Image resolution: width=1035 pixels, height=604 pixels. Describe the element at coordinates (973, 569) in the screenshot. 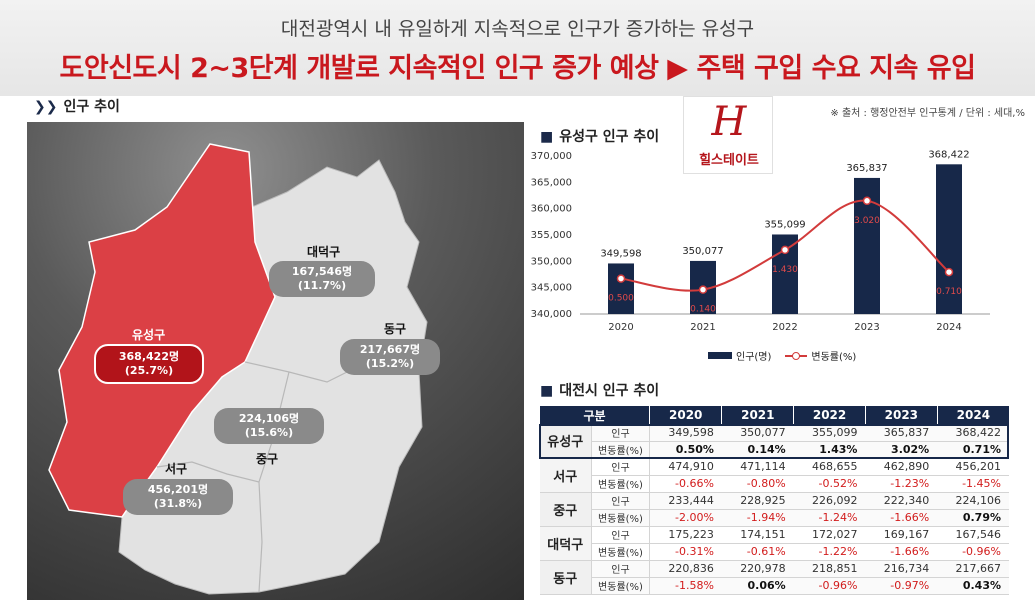

I see `table-cell: 217,667` at that location.